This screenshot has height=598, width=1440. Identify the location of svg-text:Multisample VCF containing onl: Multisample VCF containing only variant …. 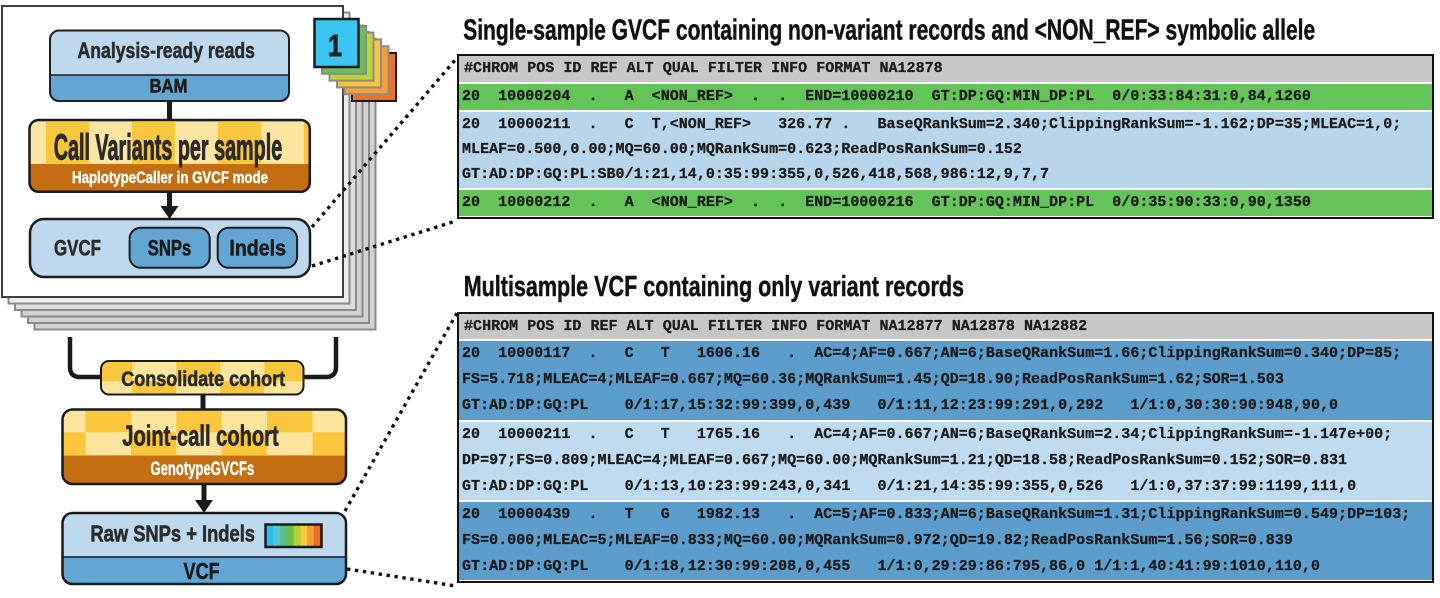
(714, 287).